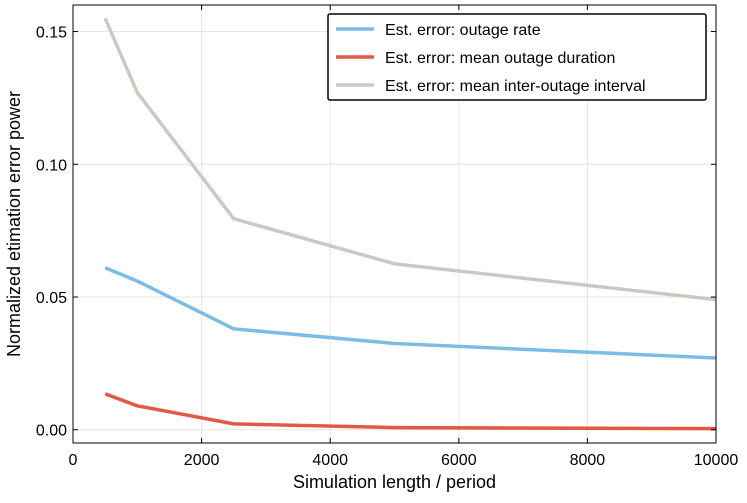 This screenshot has height=503, width=747. I want to click on x-tick-label: 8000, so click(588, 460).